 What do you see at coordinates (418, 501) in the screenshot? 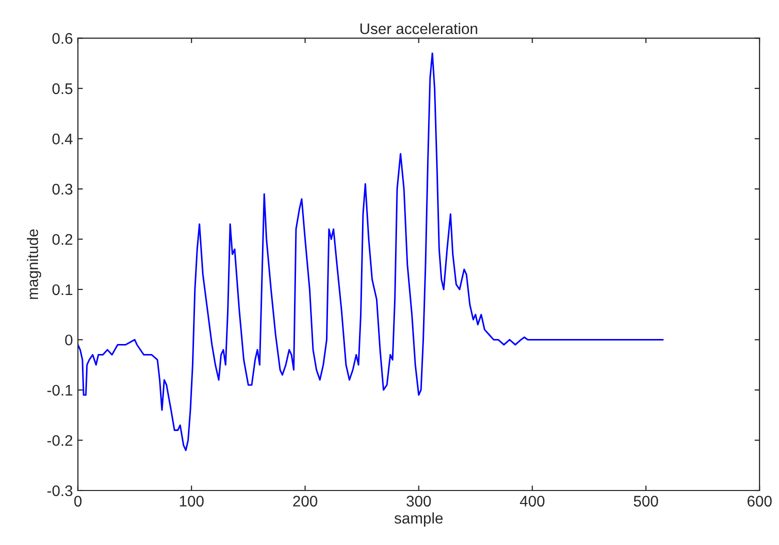
I see `x-tick-label: 300` at bounding box center [418, 501].